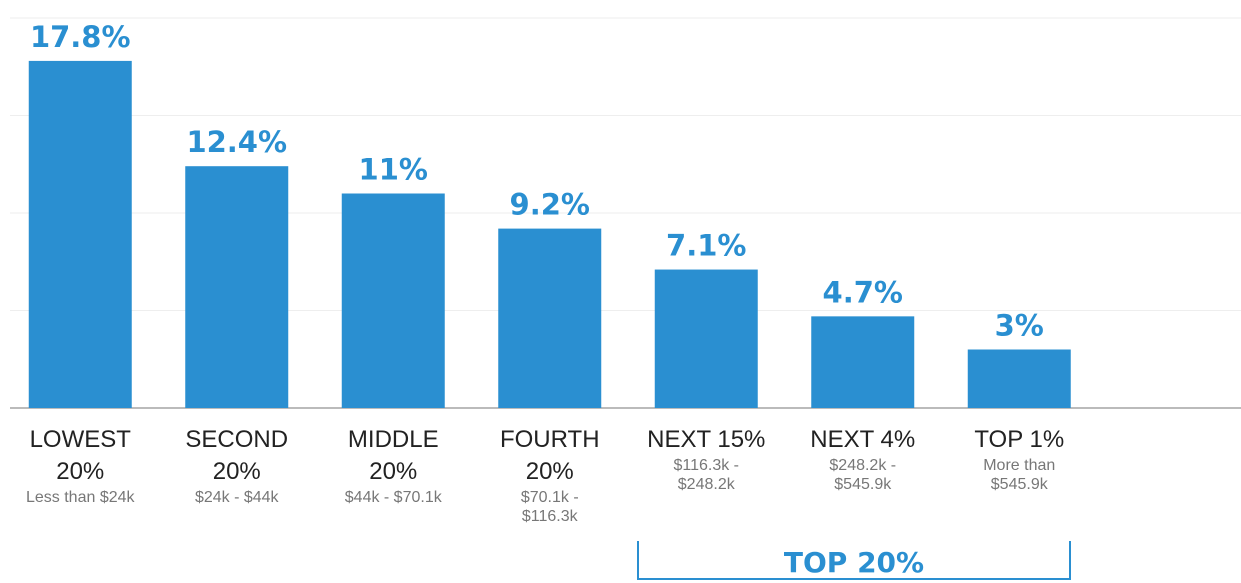 The image size is (1241, 583). What do you see at coordinates (80, 455) in the screenshot?
I see `x-tick-label: LOWEST 20%` at bounding box center [80, 455].